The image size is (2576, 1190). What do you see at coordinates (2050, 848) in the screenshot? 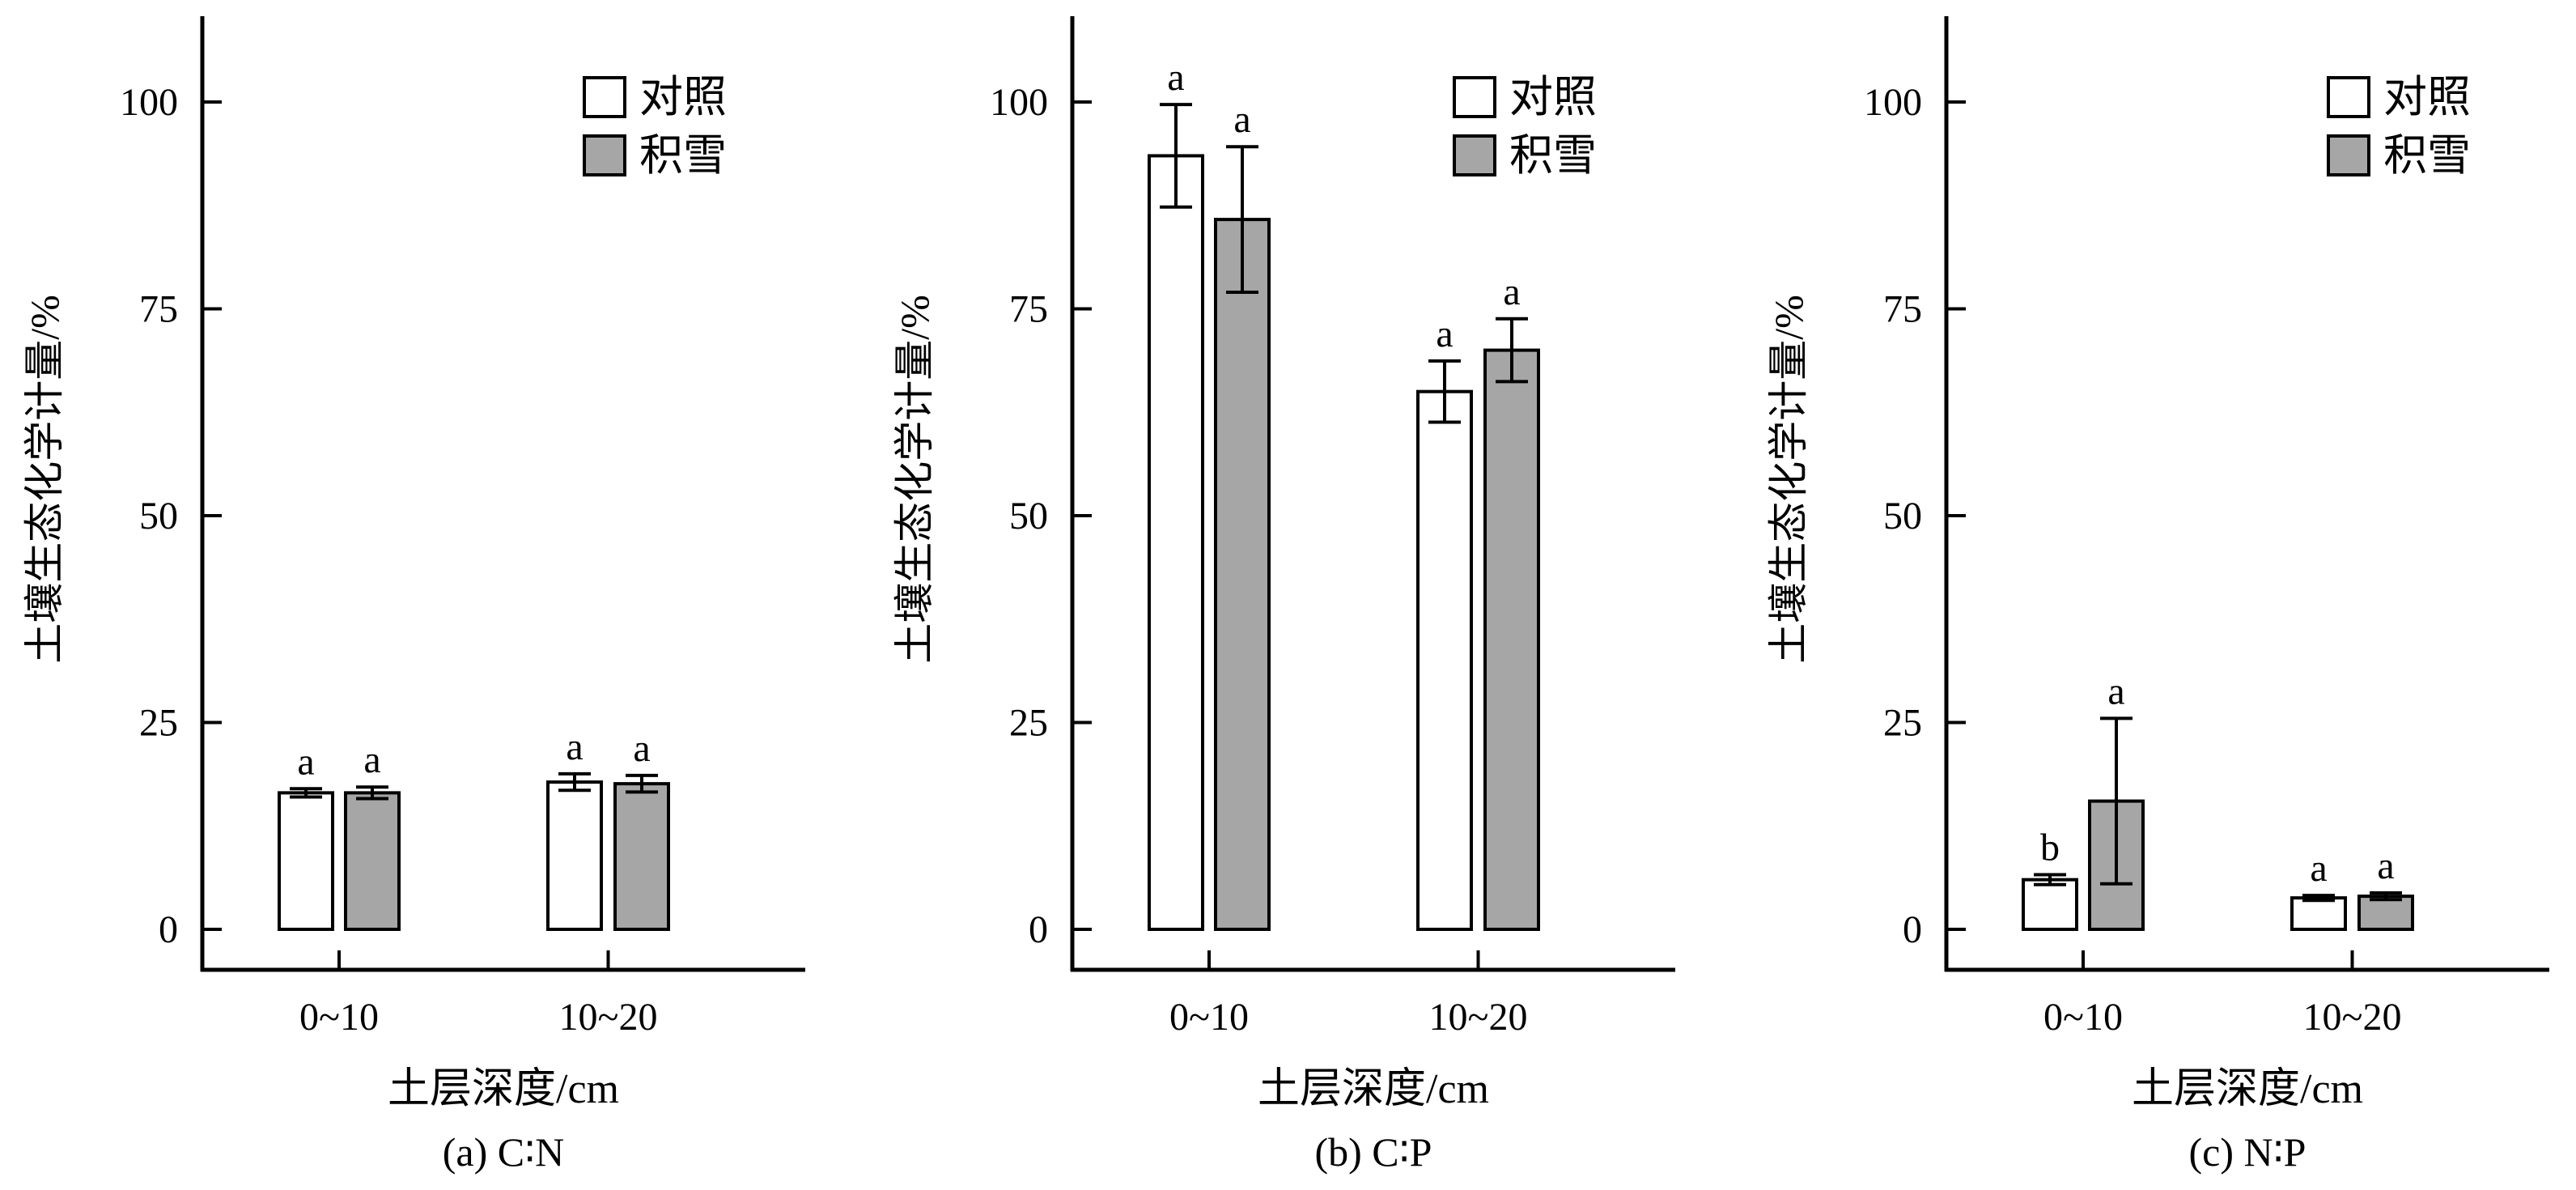
I see `significance-letter: b` at bounding box center [2050, 848].